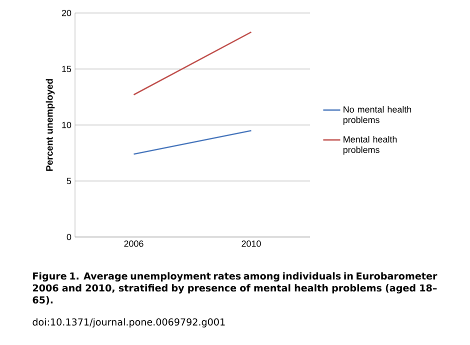 This screenshot has width=470, height=345. I want to click on y-tick-label: 0, so click(69, 237).